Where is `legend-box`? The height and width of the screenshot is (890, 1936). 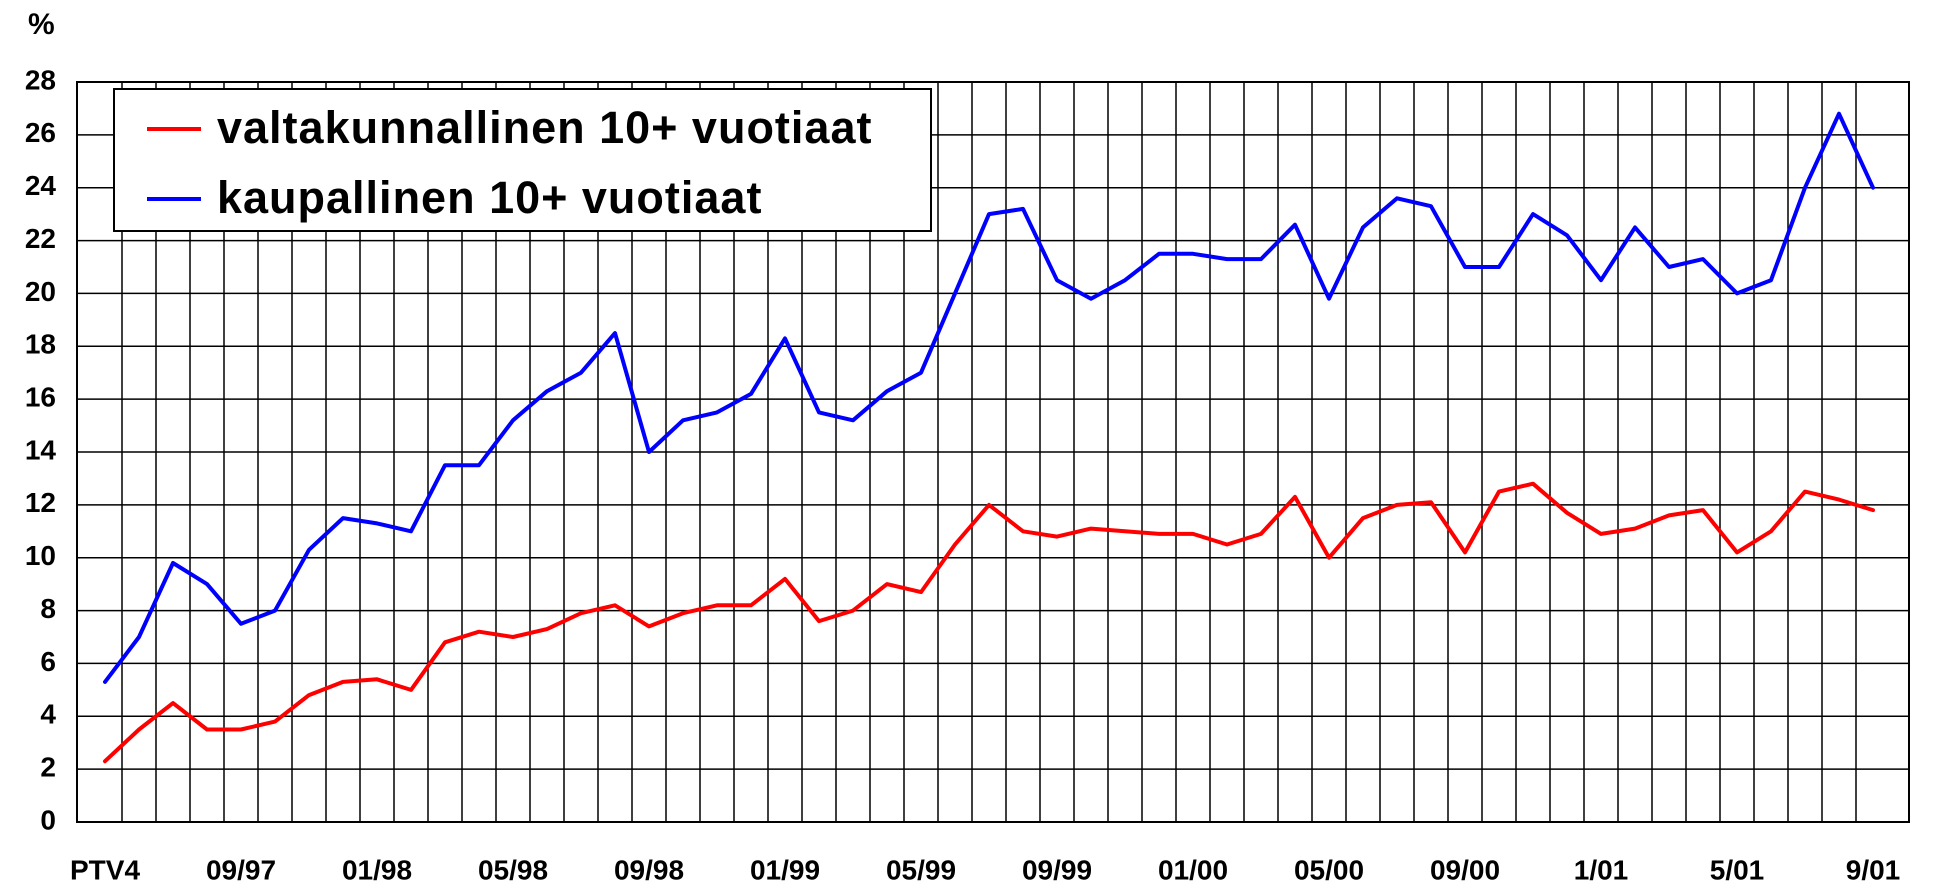 legend-box is located at coordinates (522, 160).